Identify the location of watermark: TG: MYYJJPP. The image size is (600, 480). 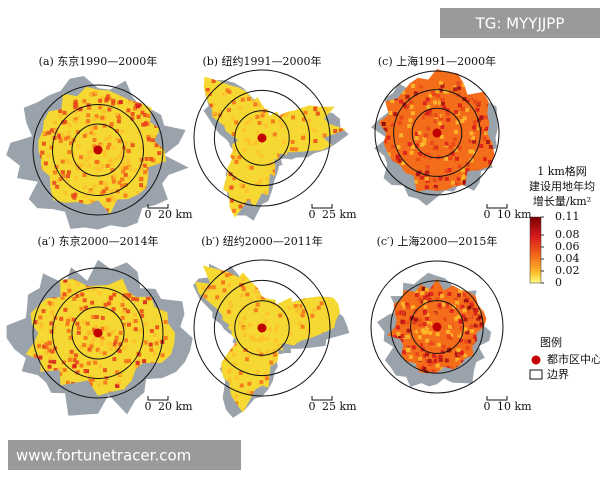
(520, 24).